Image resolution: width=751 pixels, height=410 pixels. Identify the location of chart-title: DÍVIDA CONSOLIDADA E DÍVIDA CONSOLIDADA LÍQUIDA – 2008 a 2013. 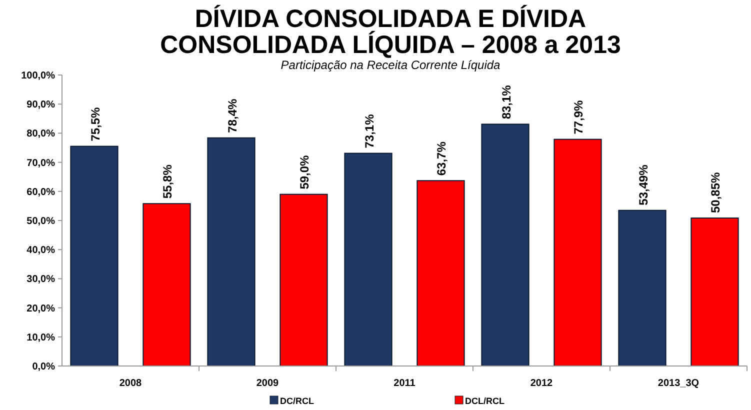
(390, 31).